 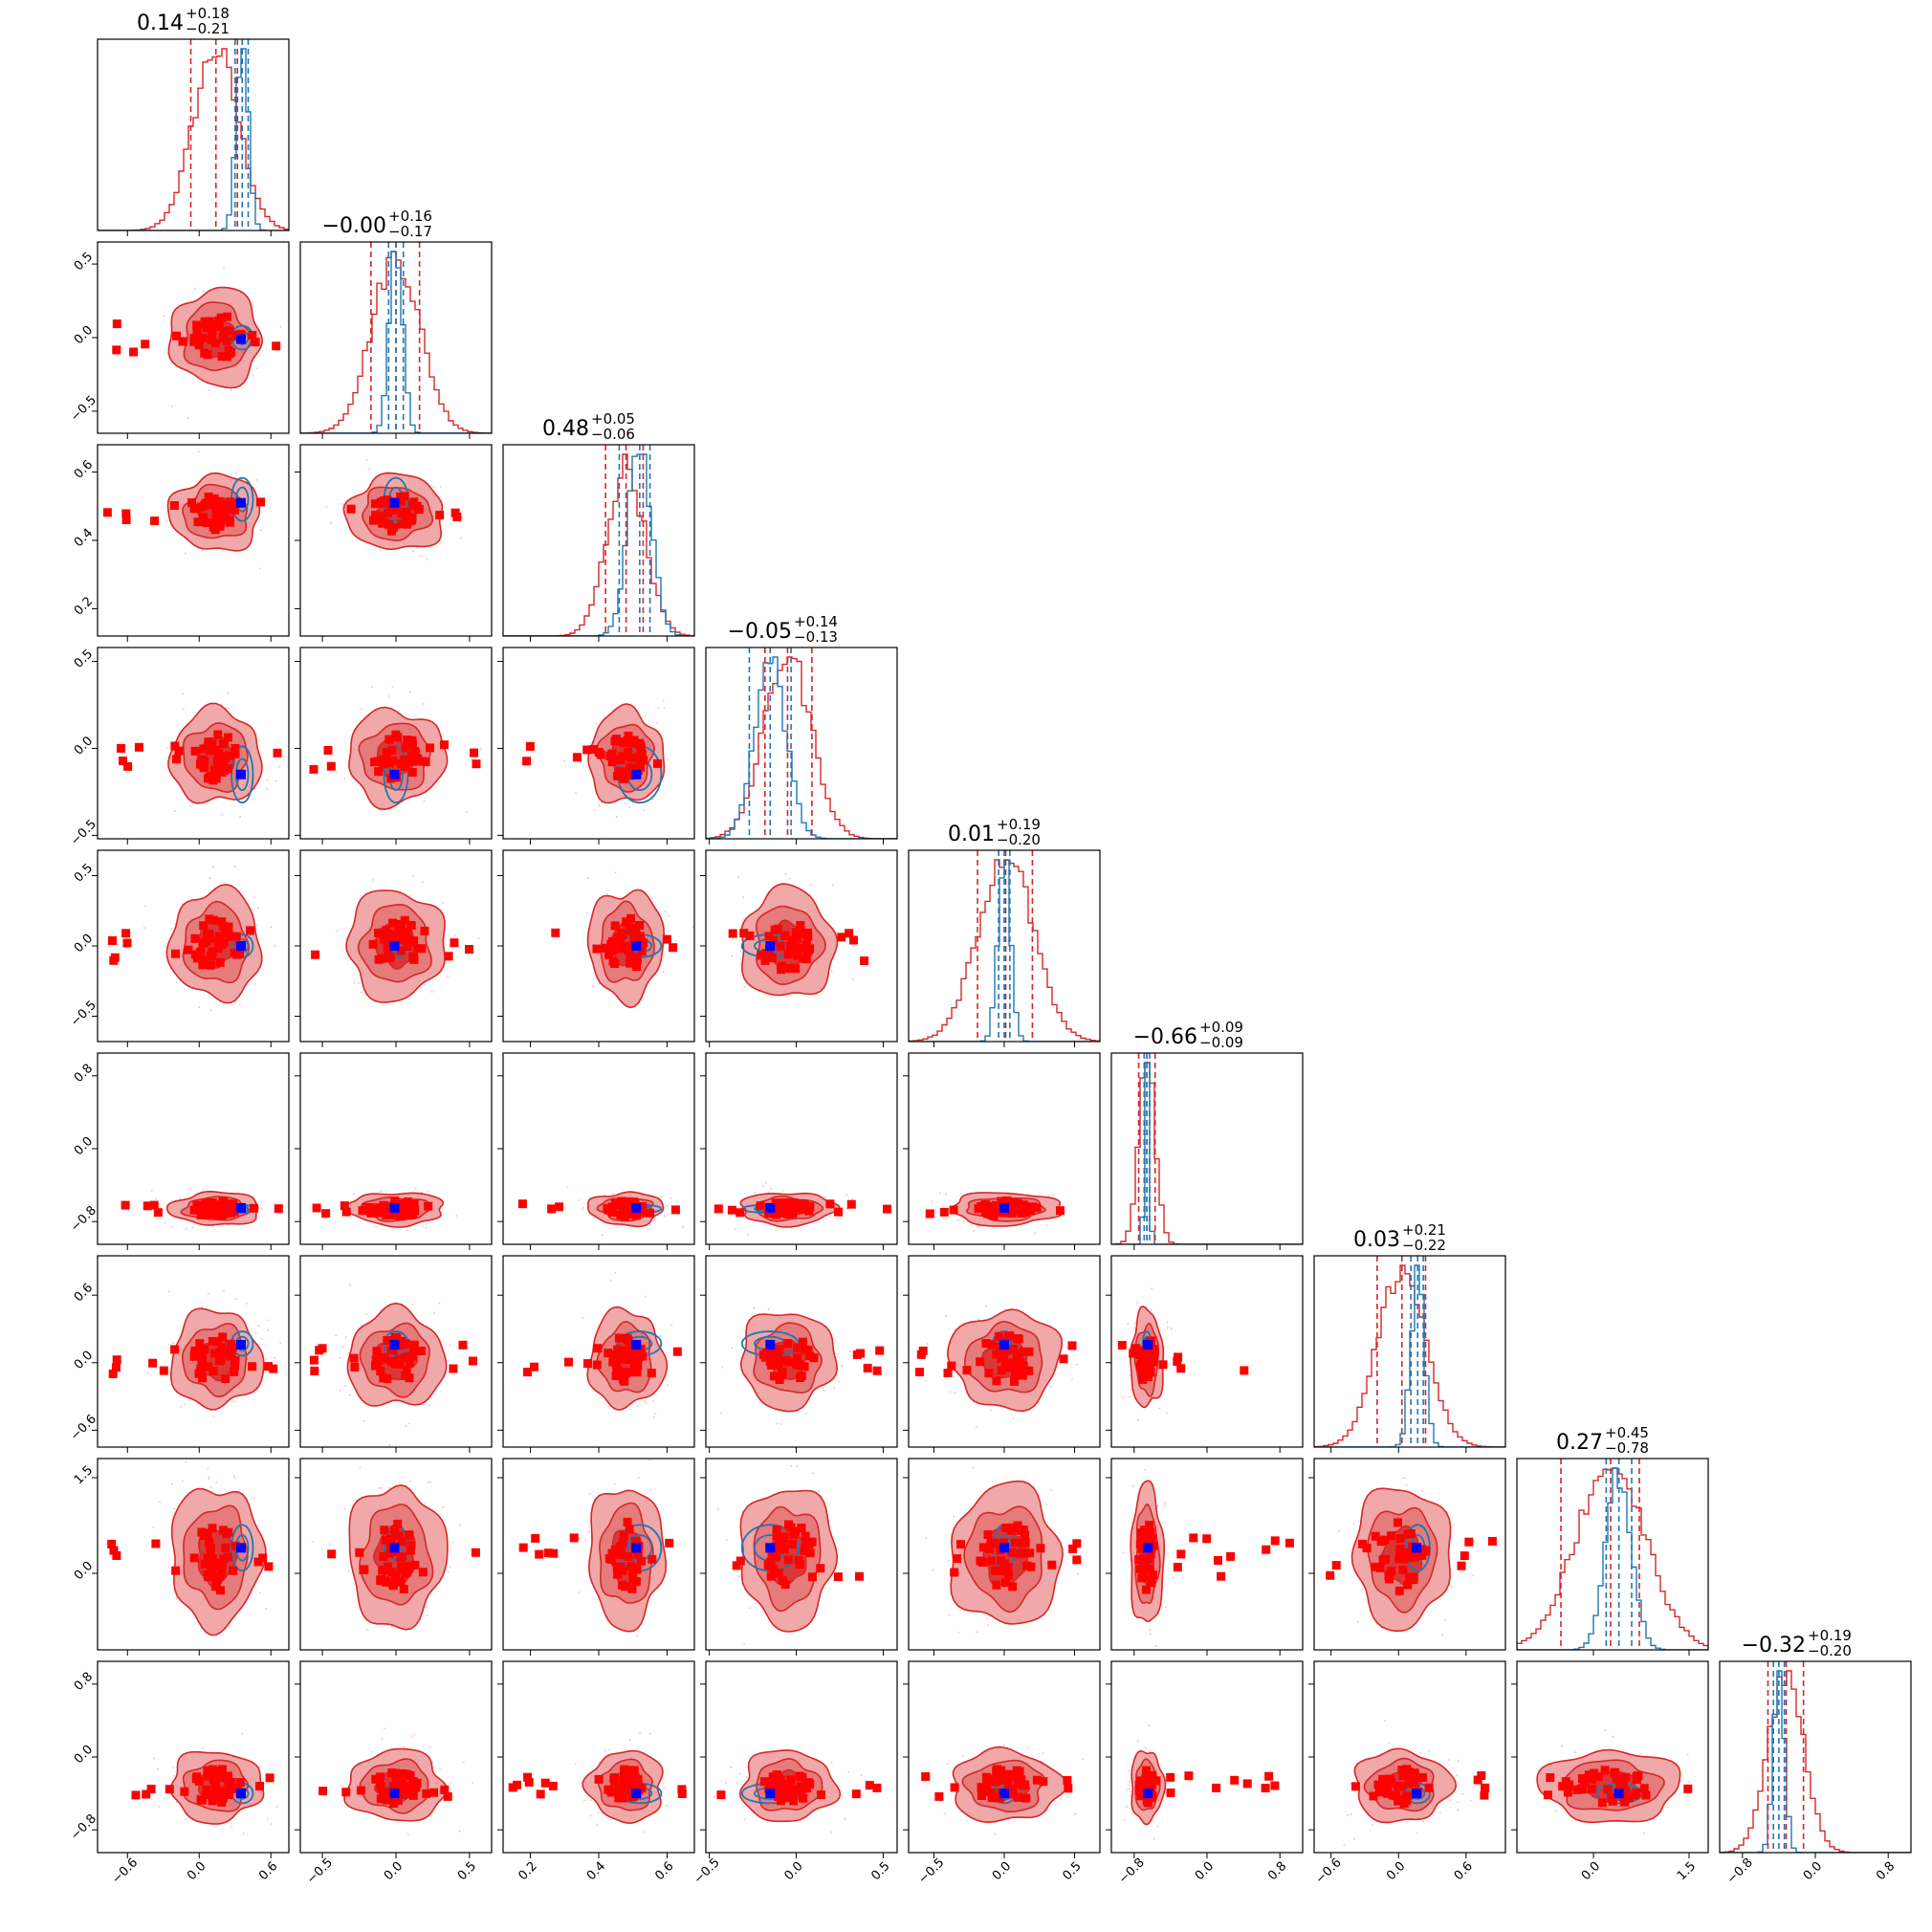 I want to click on red-histogram, so click(x=598, y=544).